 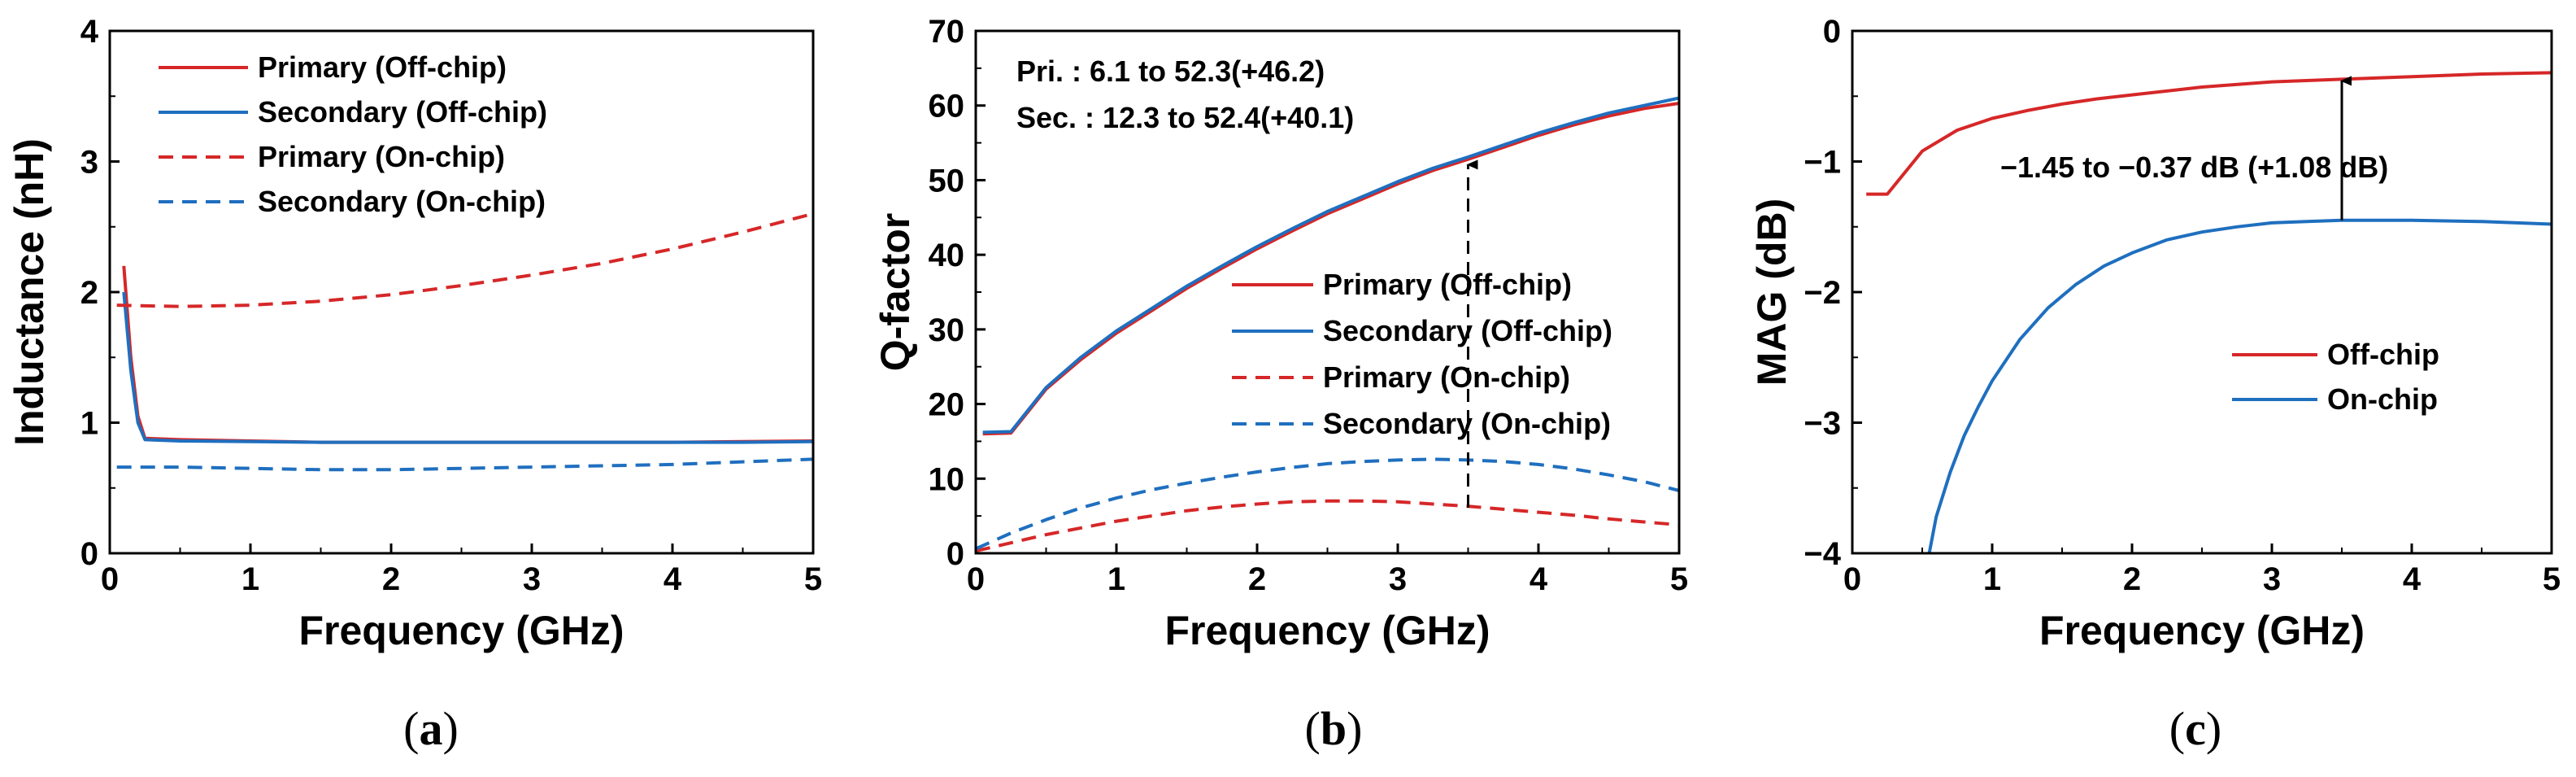 What do you see at coordinates (89, 424) in the screenshot?
I see `y-tick-label: 1` at bounding box center [89, 424].